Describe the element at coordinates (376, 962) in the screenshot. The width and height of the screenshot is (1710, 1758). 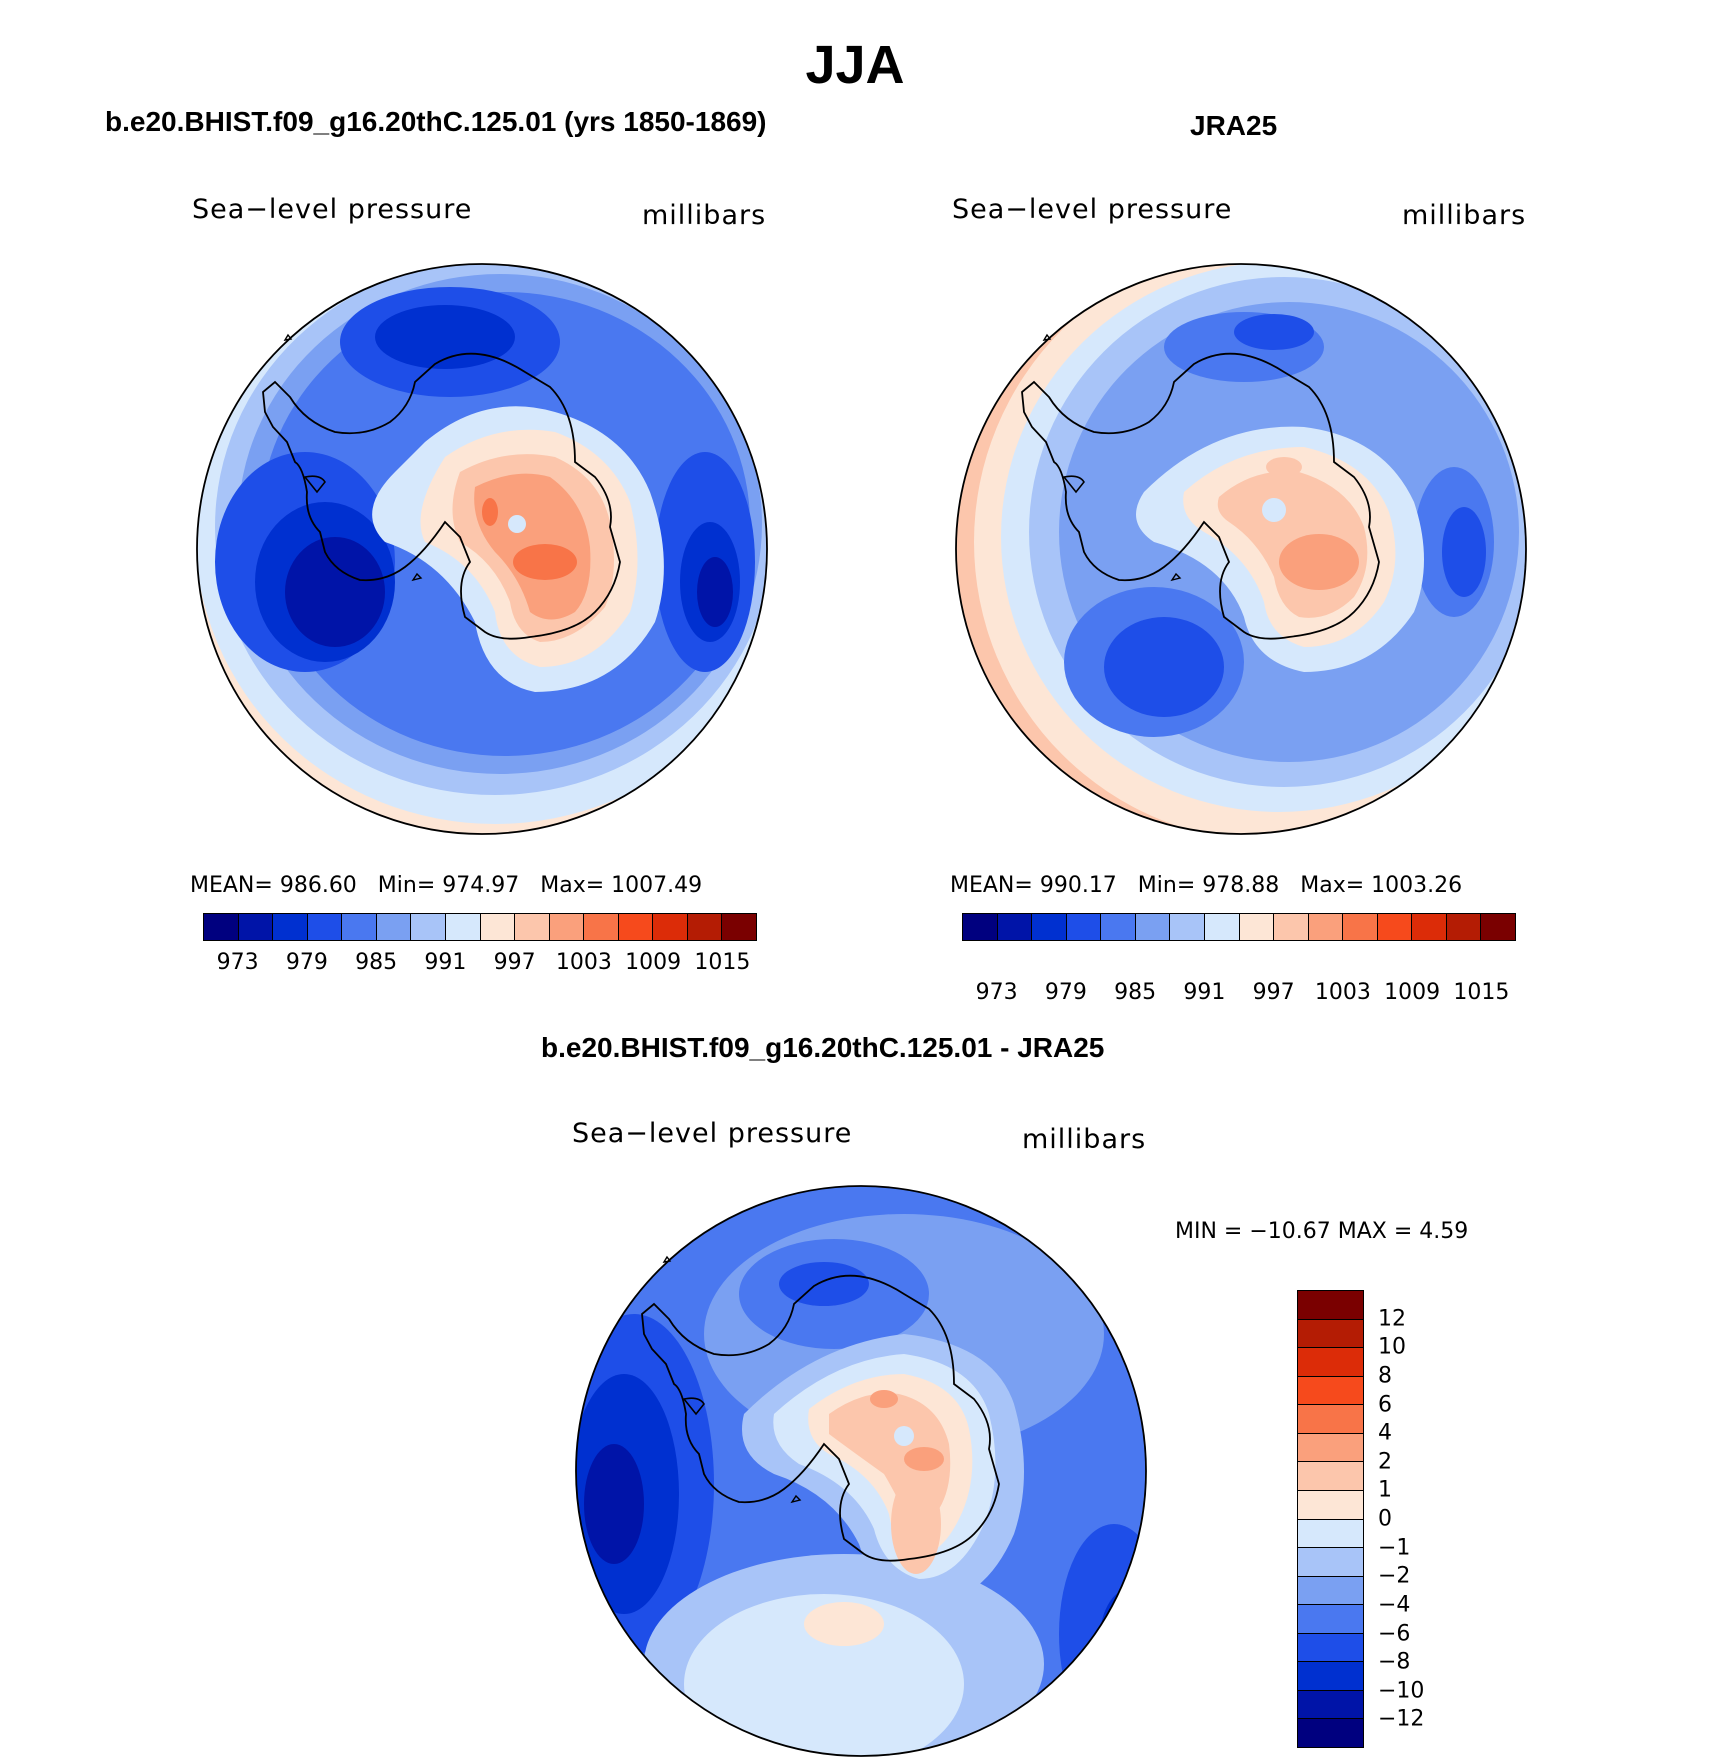
I see `panel1-colorbar-tick-label: 985` at that location.